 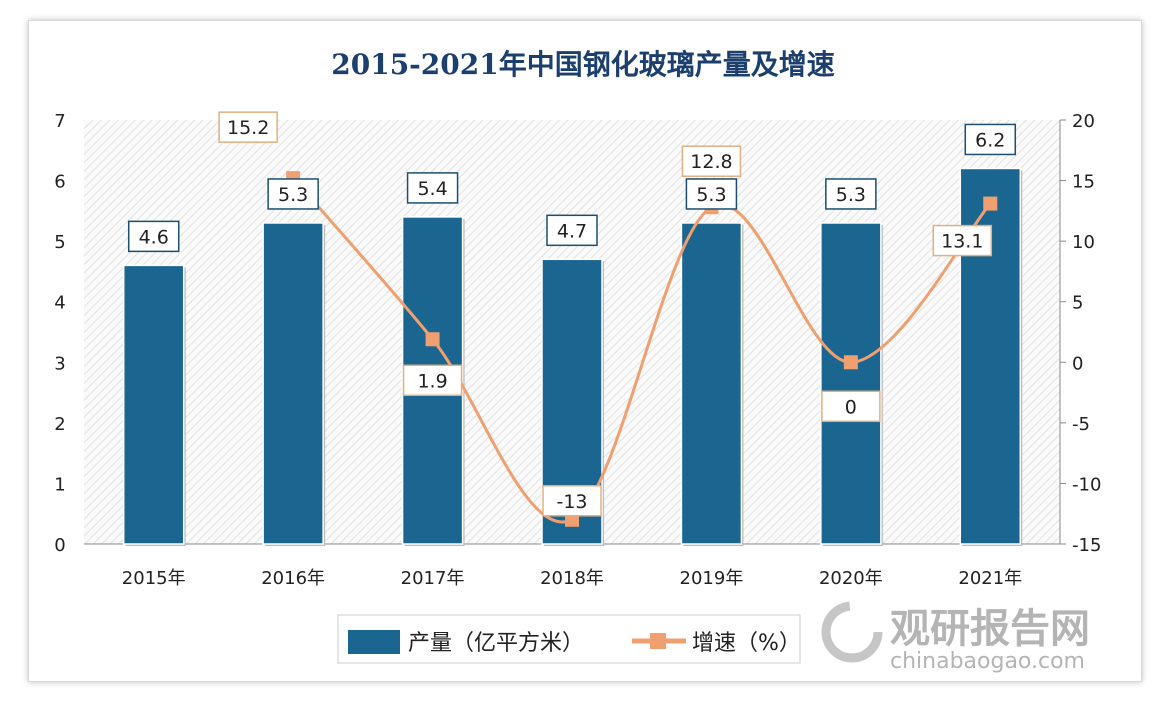 I want to click on chart-title: 2015-2021年中国钢化玻璃产量及增速, so click(x=582, y=64).